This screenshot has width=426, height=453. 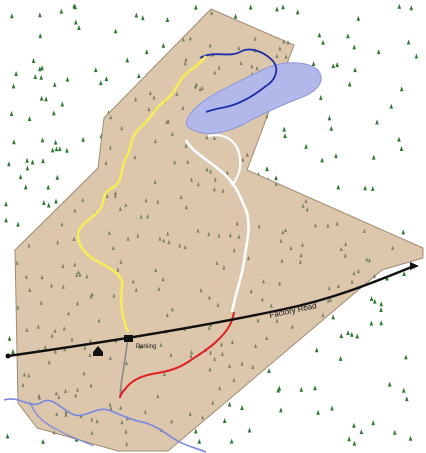 I want to click on gray-trail, so click(x=124, y=368).